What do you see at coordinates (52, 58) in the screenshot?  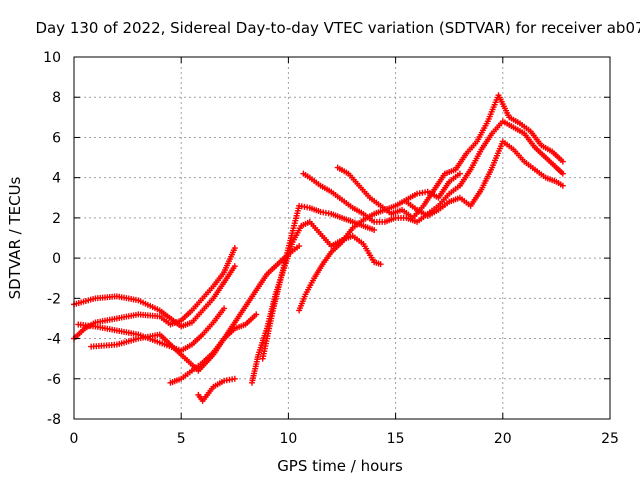 I see `y-tick-label: 10` at bounding box center [52, 58].